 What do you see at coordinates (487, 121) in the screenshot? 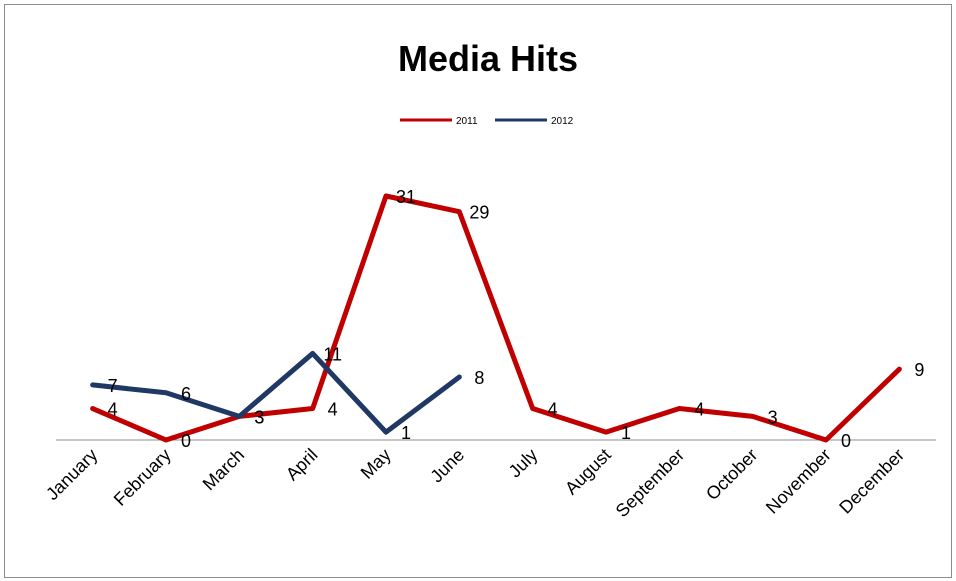
I see `legend: 2011 2012` at bounding box center [487, 121].